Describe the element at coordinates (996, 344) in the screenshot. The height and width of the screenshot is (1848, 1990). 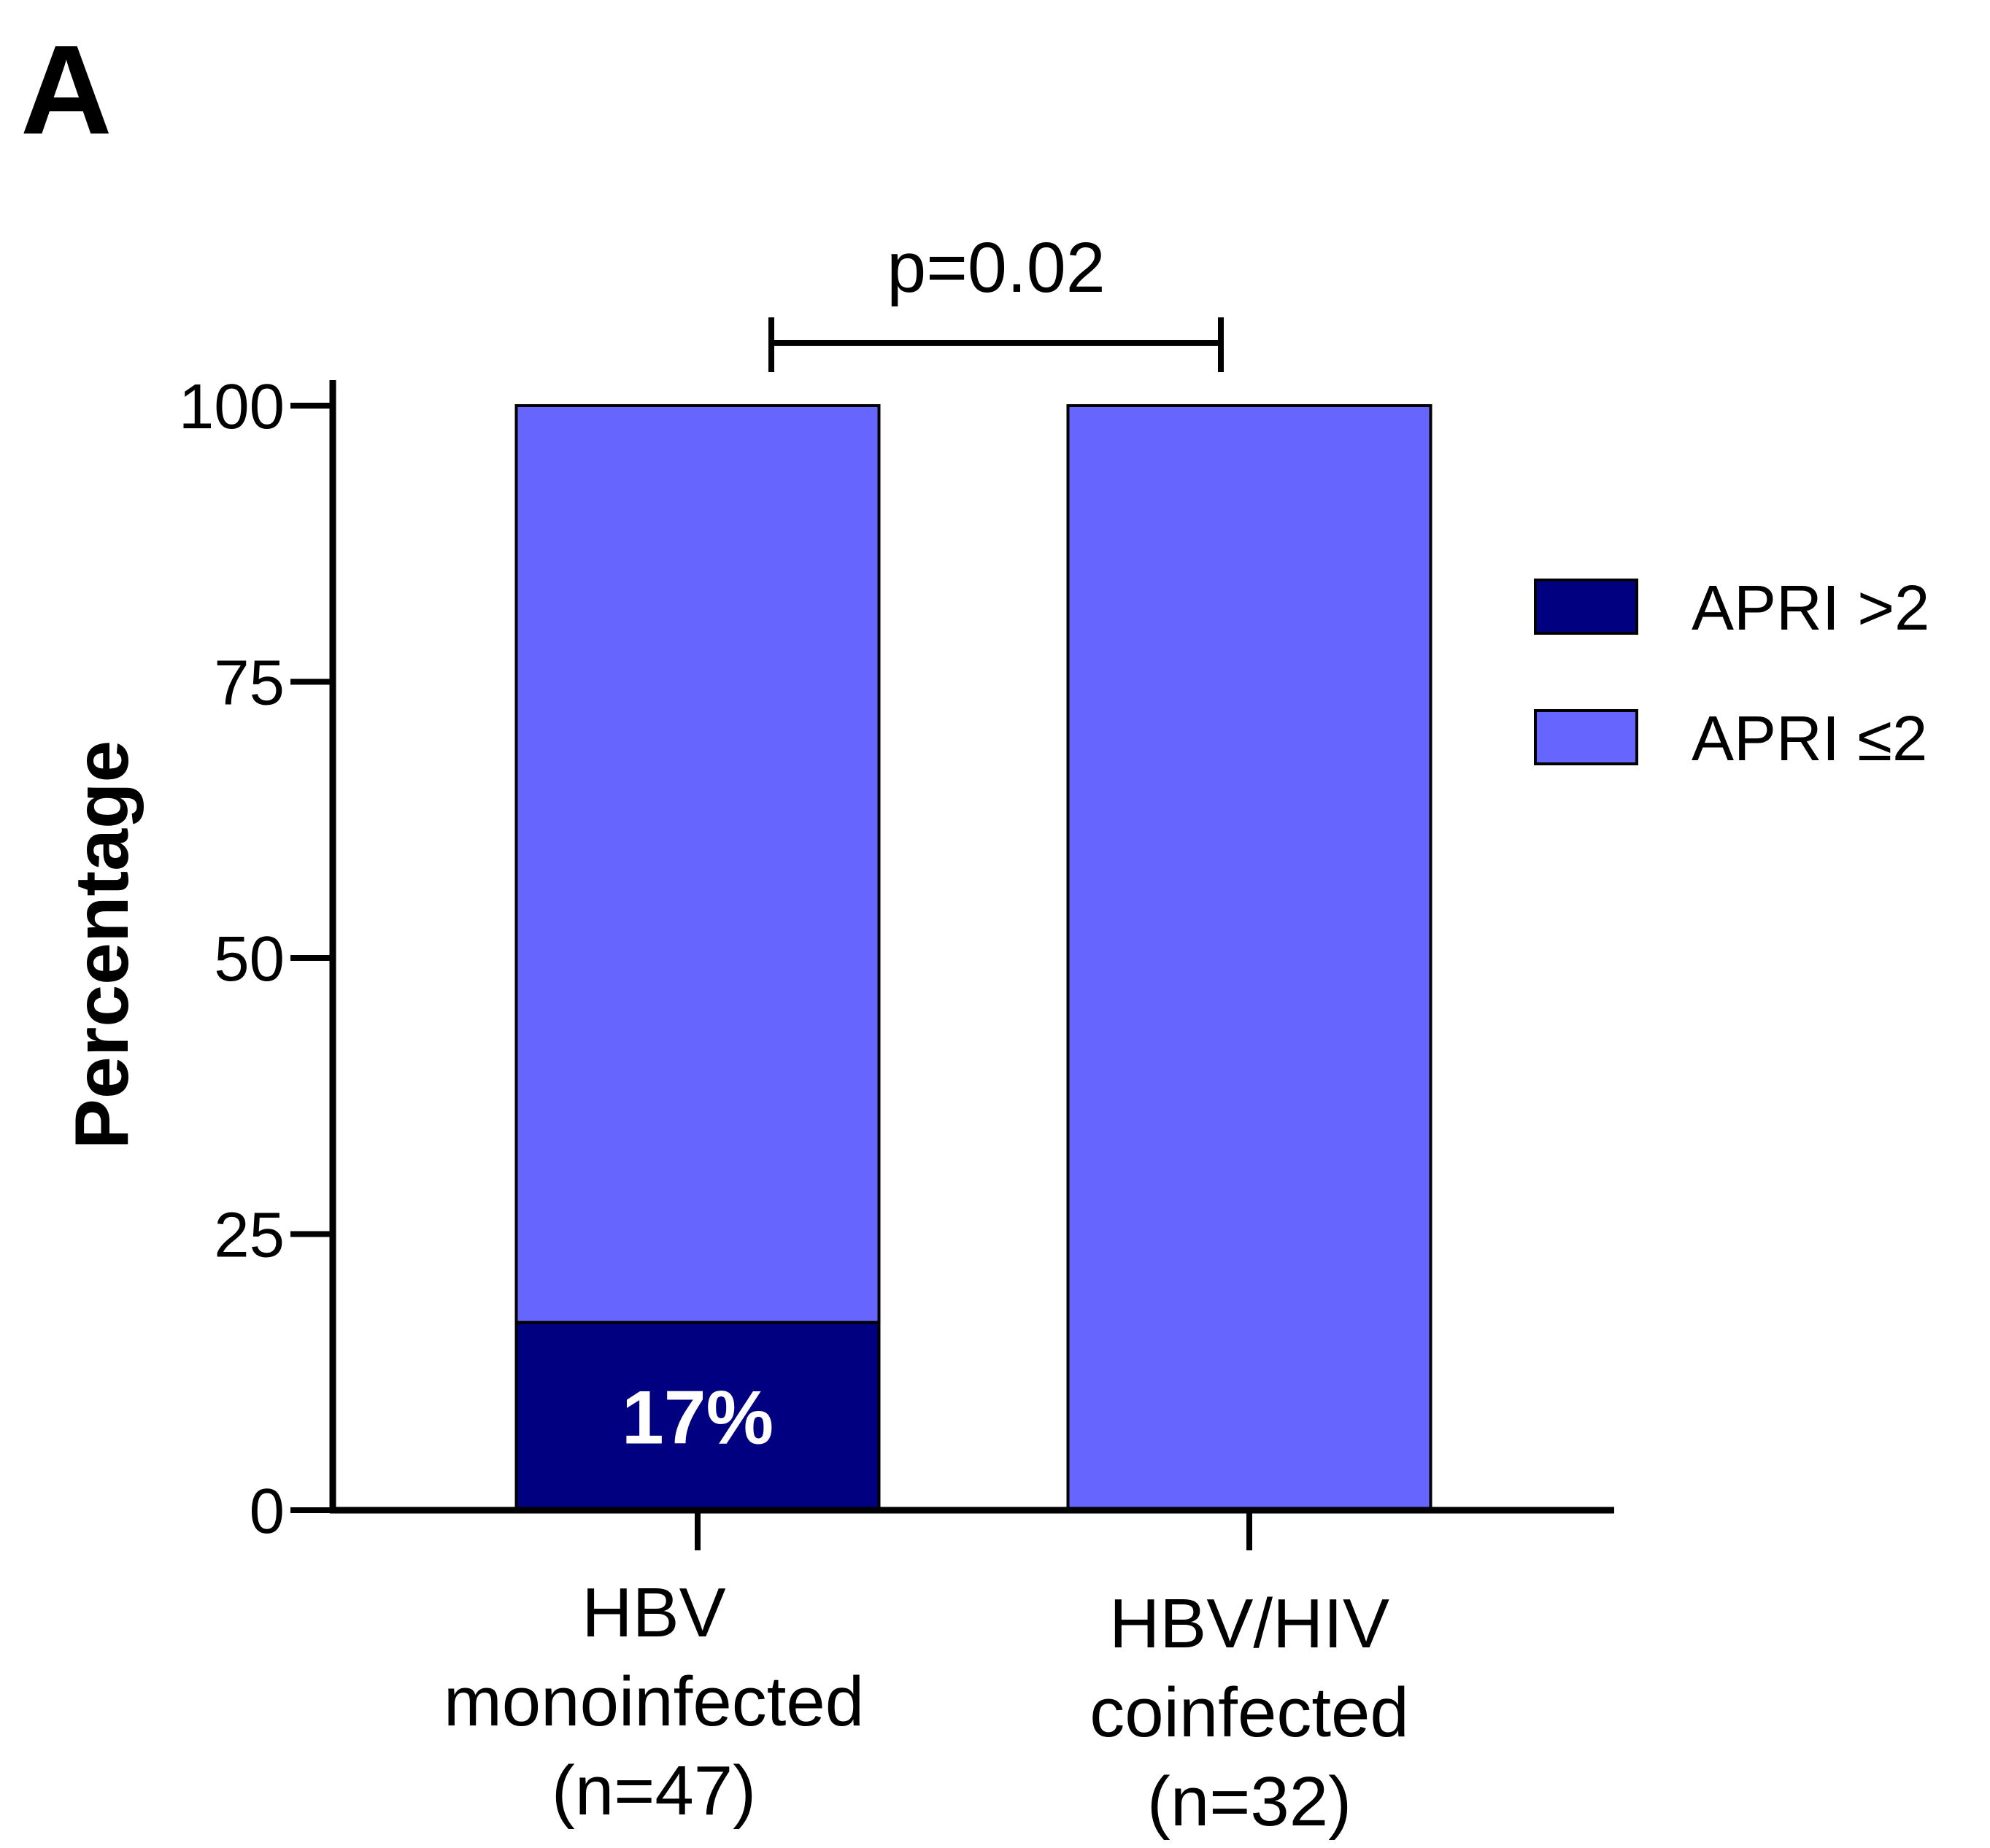
I see `significance-bracket` at that location.